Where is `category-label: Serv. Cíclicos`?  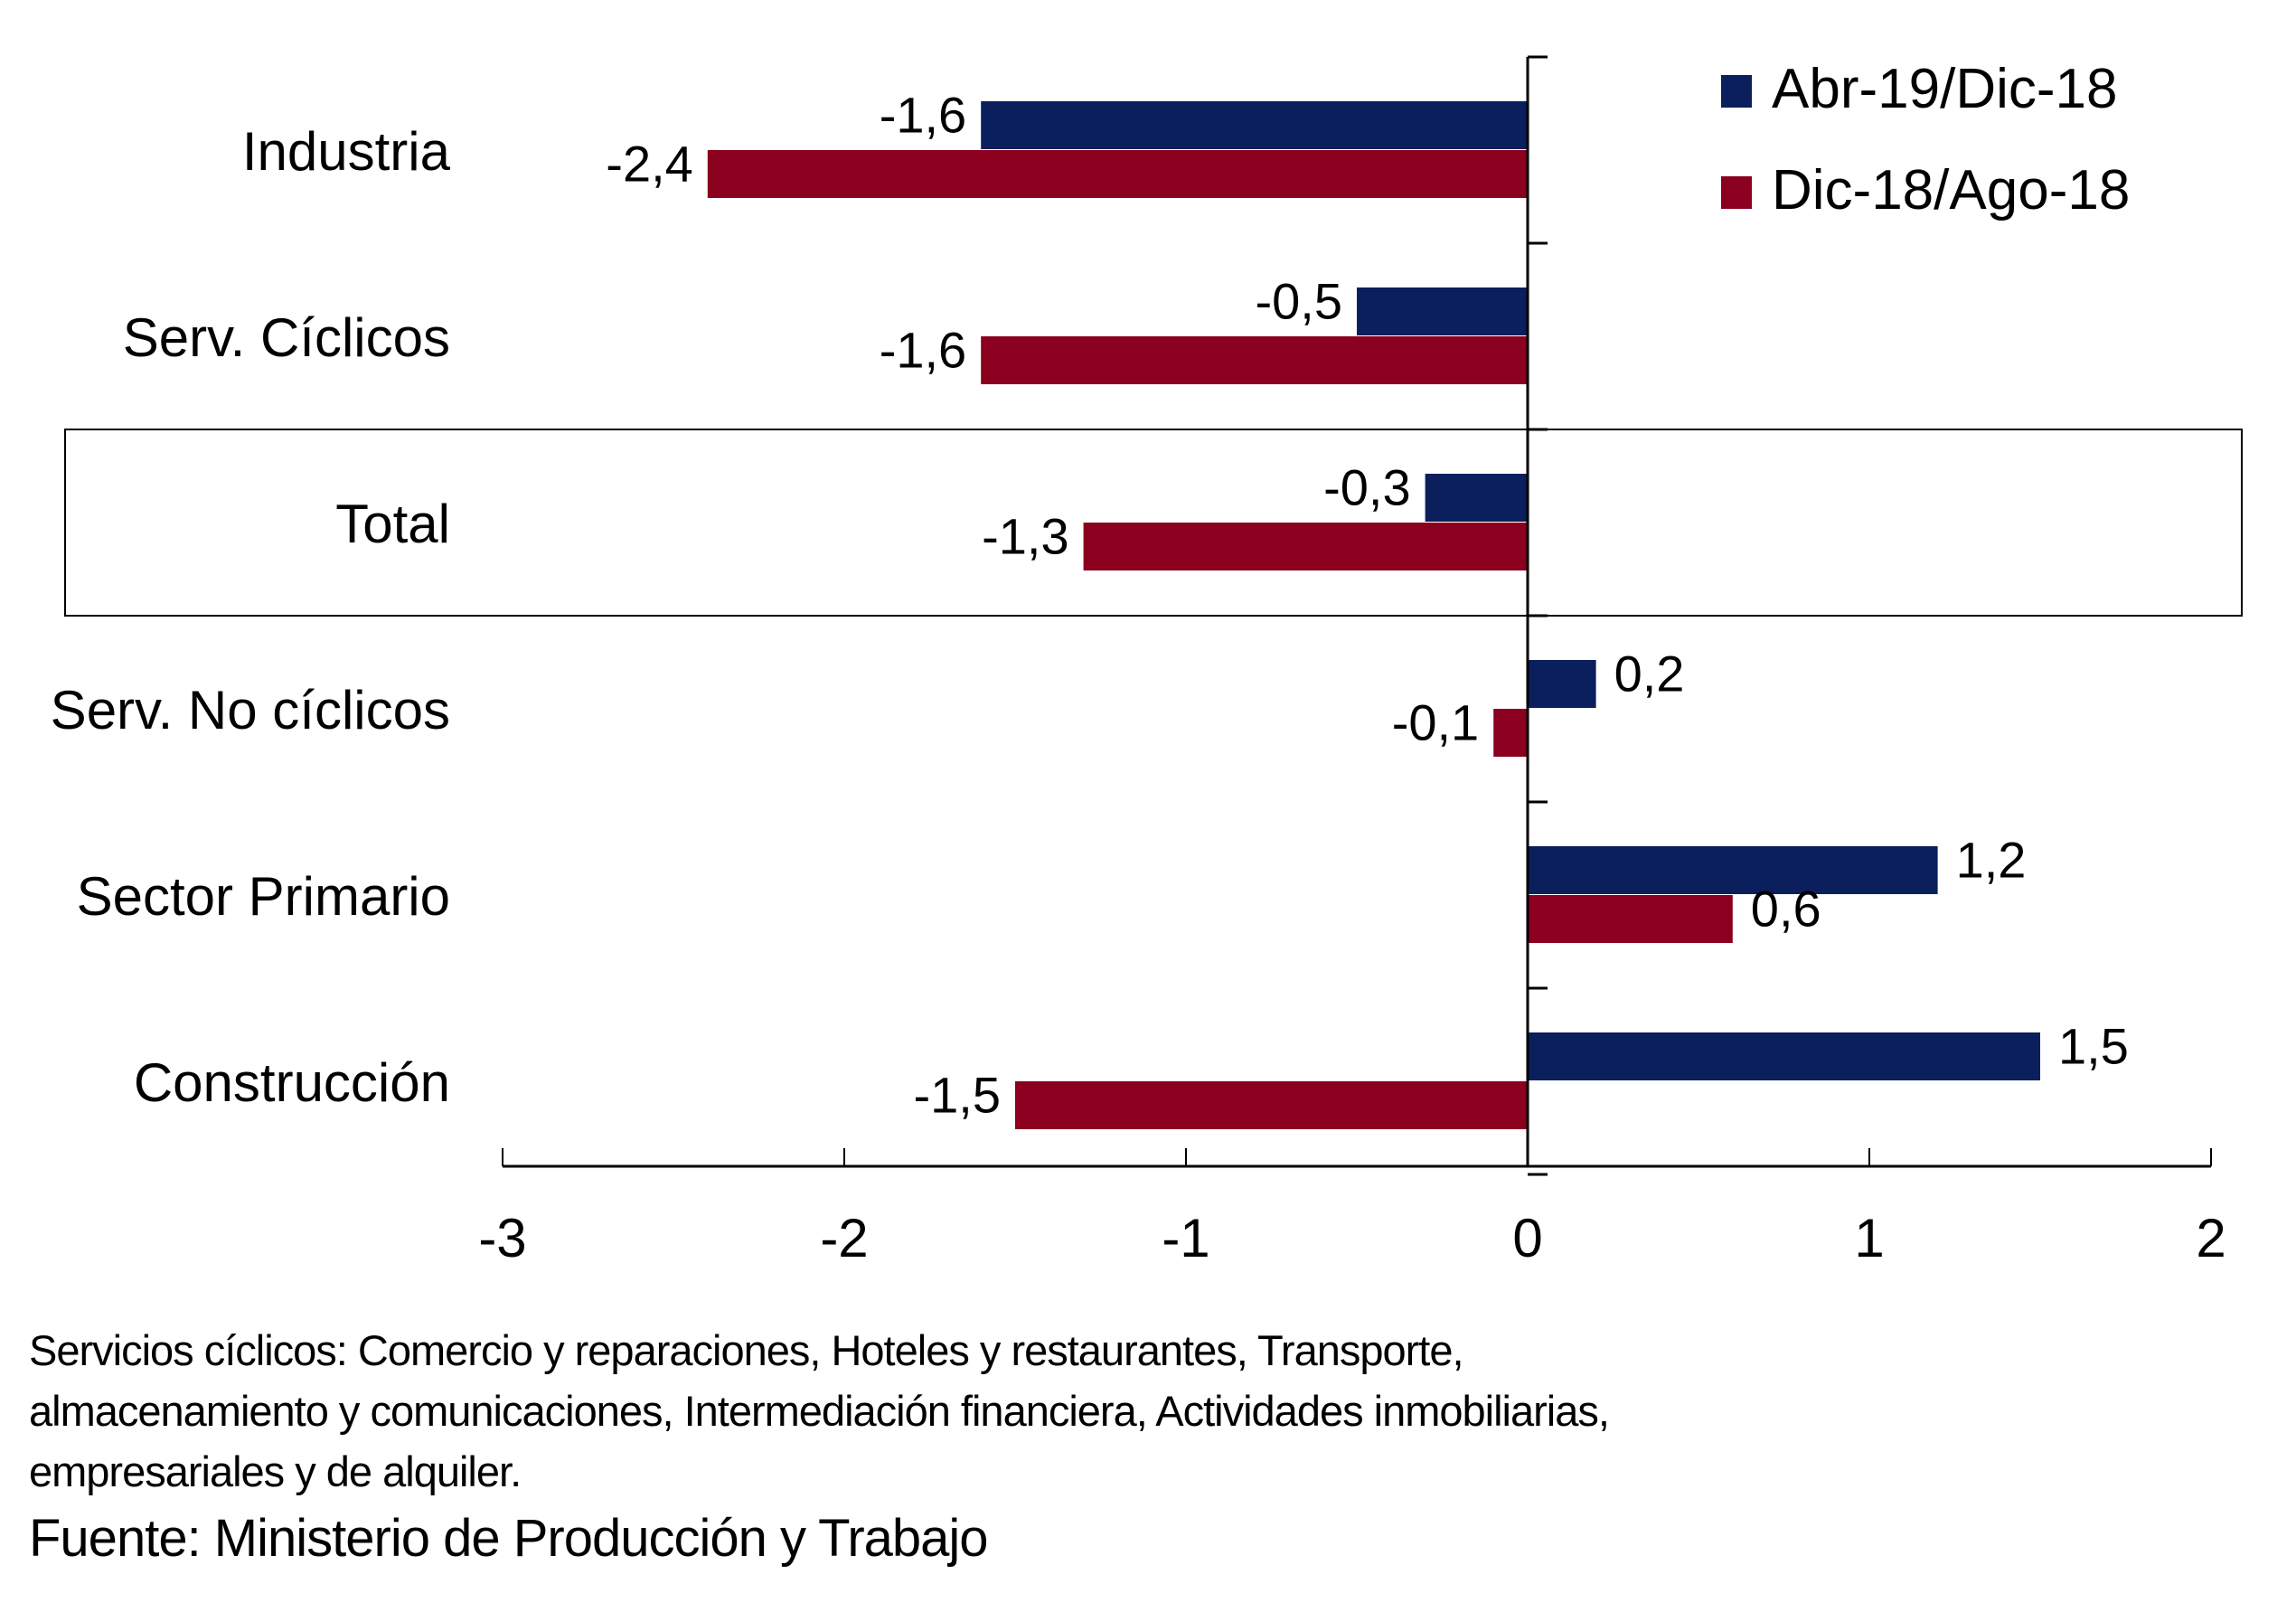
category-label: Serv. Cíclicos is located at coordinates (286, 337).